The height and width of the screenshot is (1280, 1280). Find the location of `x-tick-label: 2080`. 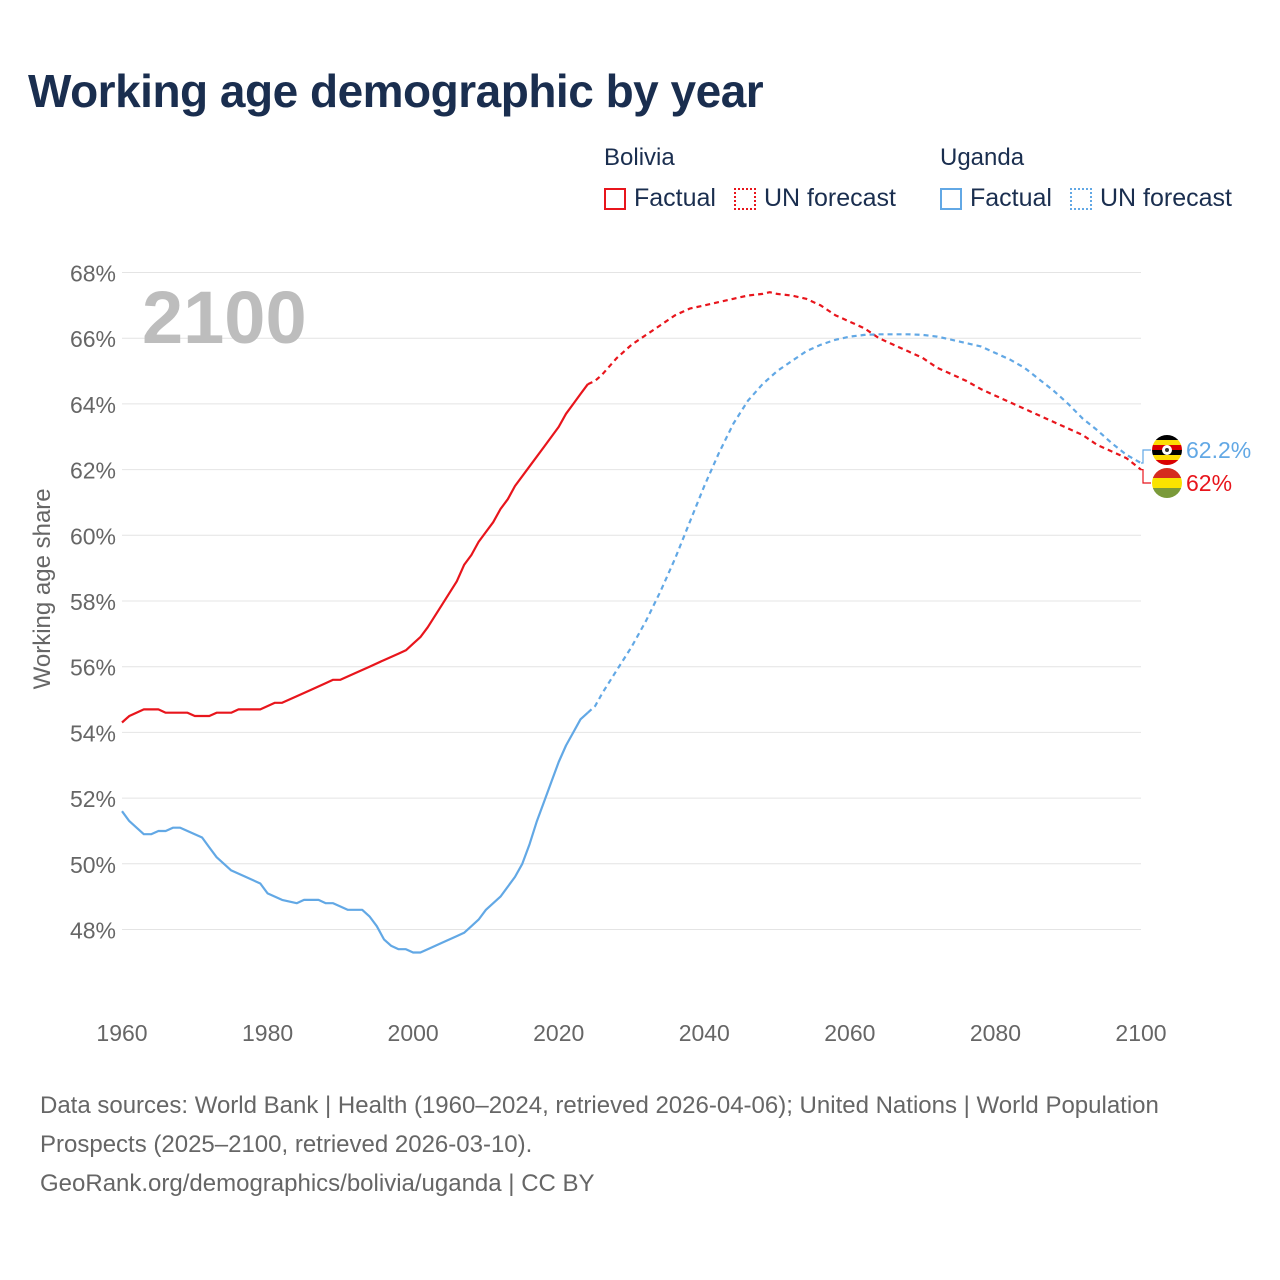

x-tick-label: 2080 is located at coordinates (995, 1033).